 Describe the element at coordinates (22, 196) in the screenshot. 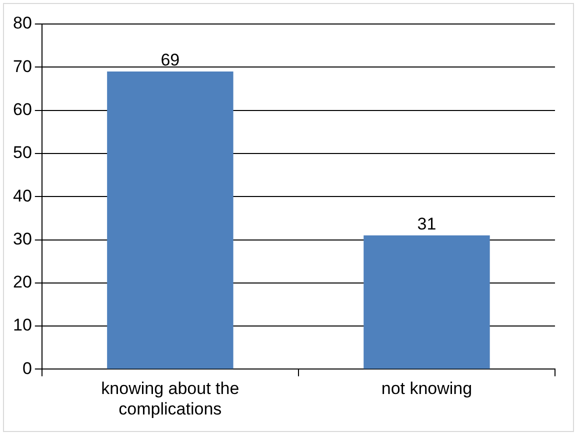

I see `y-tick-label: 40` at that location.